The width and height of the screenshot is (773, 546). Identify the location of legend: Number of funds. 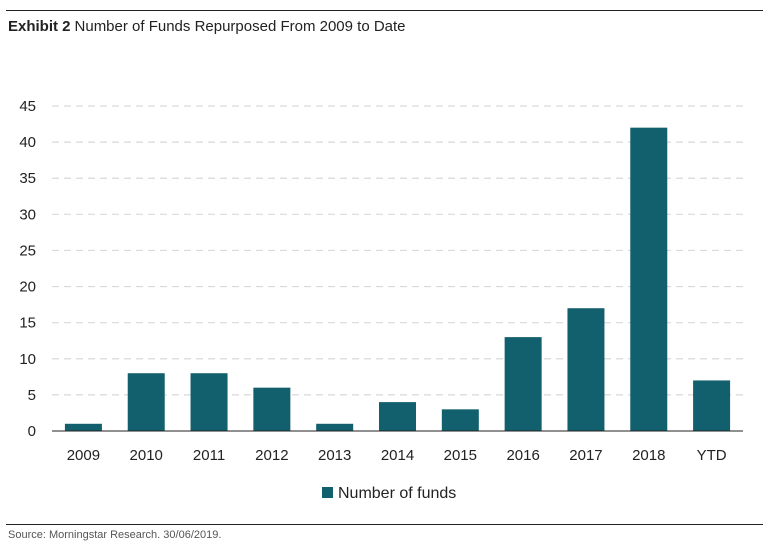
(389, 493).